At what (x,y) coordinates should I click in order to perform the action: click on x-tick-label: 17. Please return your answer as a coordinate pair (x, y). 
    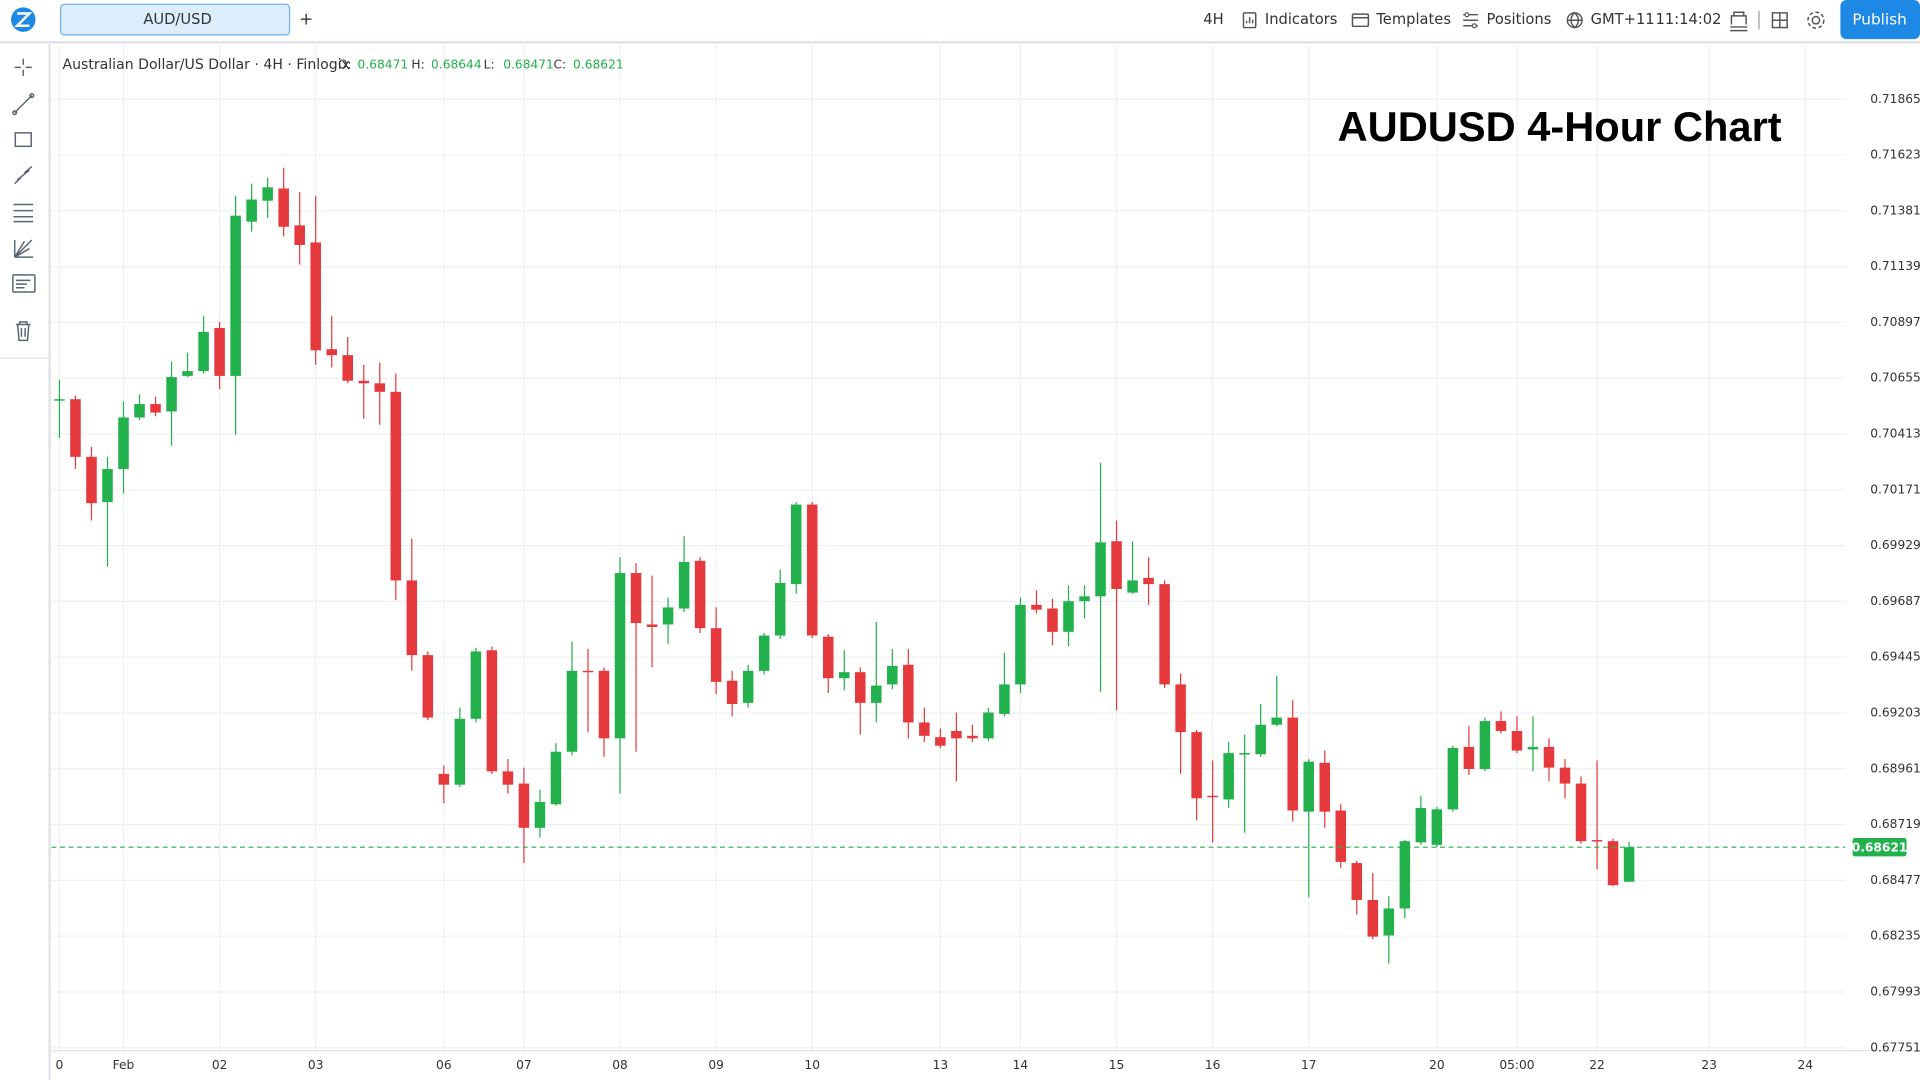
    Looking at the image, I should click on (1309, 1065).